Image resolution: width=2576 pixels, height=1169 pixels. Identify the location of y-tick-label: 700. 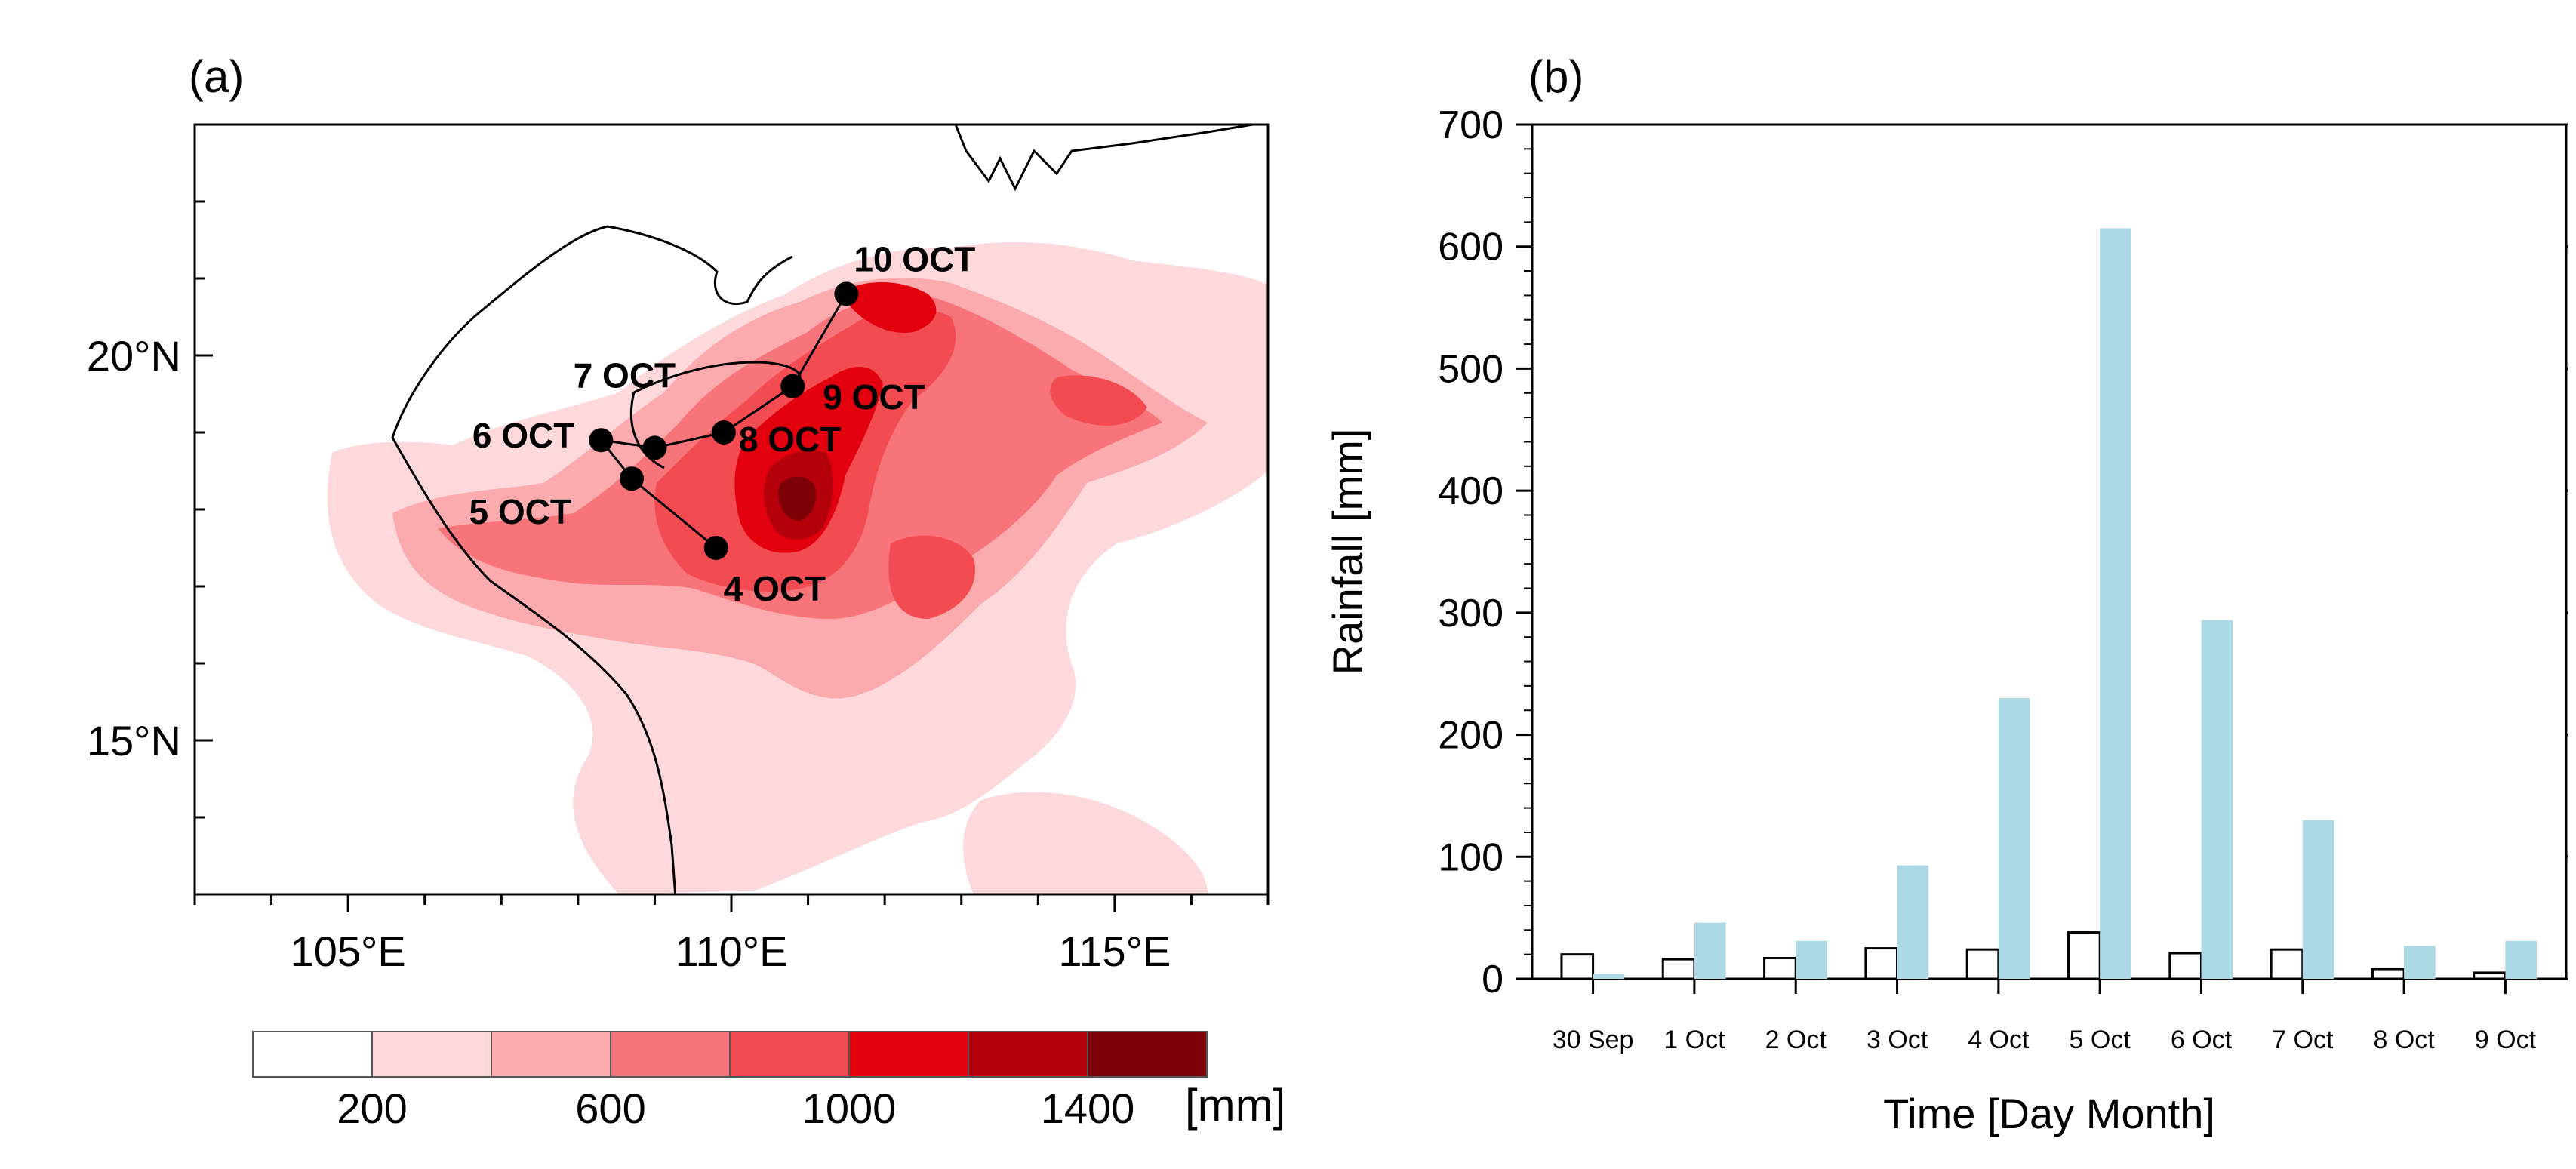
(1470, 125).